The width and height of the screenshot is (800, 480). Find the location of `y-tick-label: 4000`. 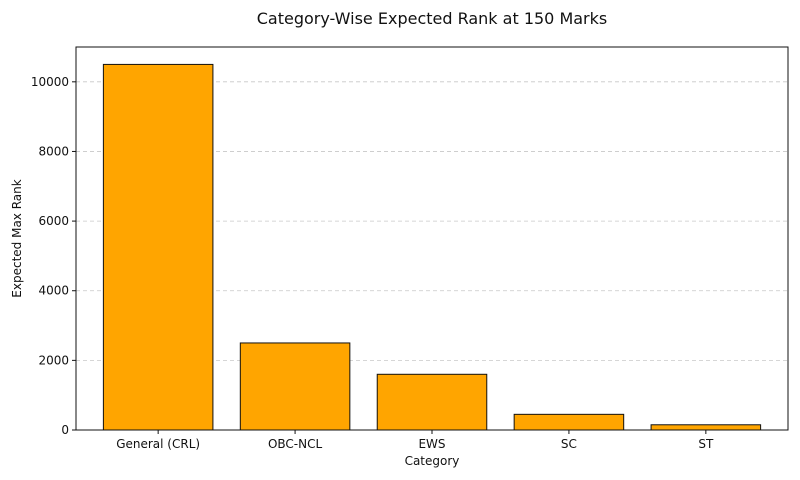

y-tick-label: 4000 is located at coordinates (53, 291).